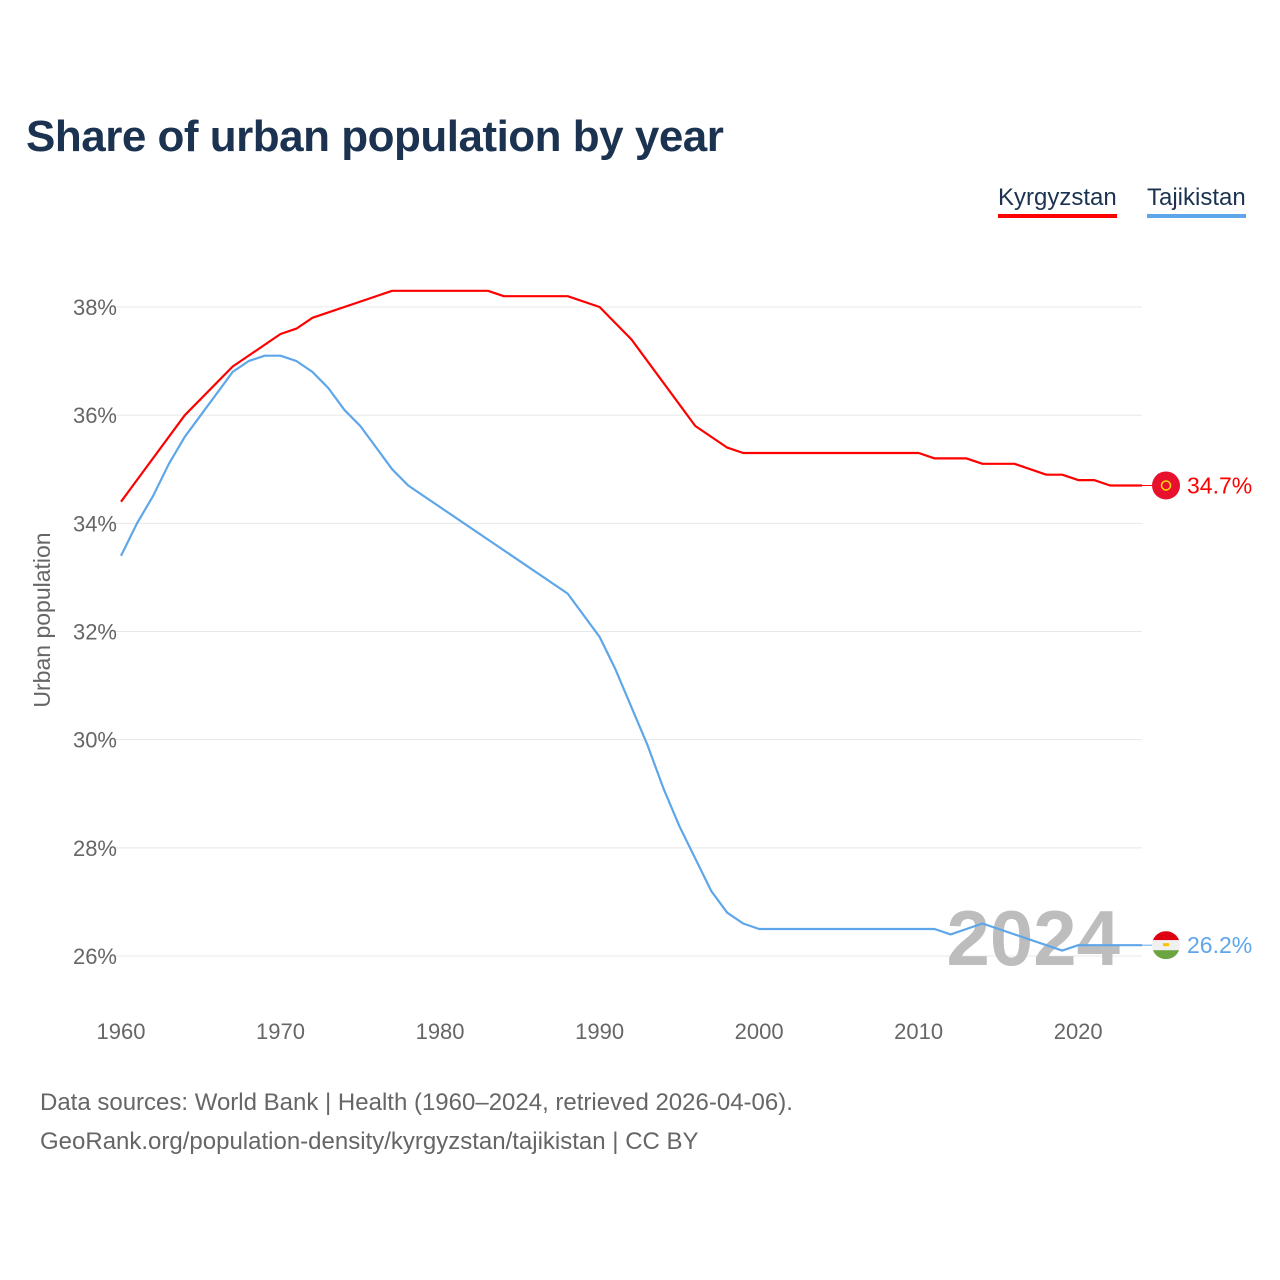 This screenshot has height=1280, width=1280. I want to click on x-tick-label: 2010, so click(918, 1031).